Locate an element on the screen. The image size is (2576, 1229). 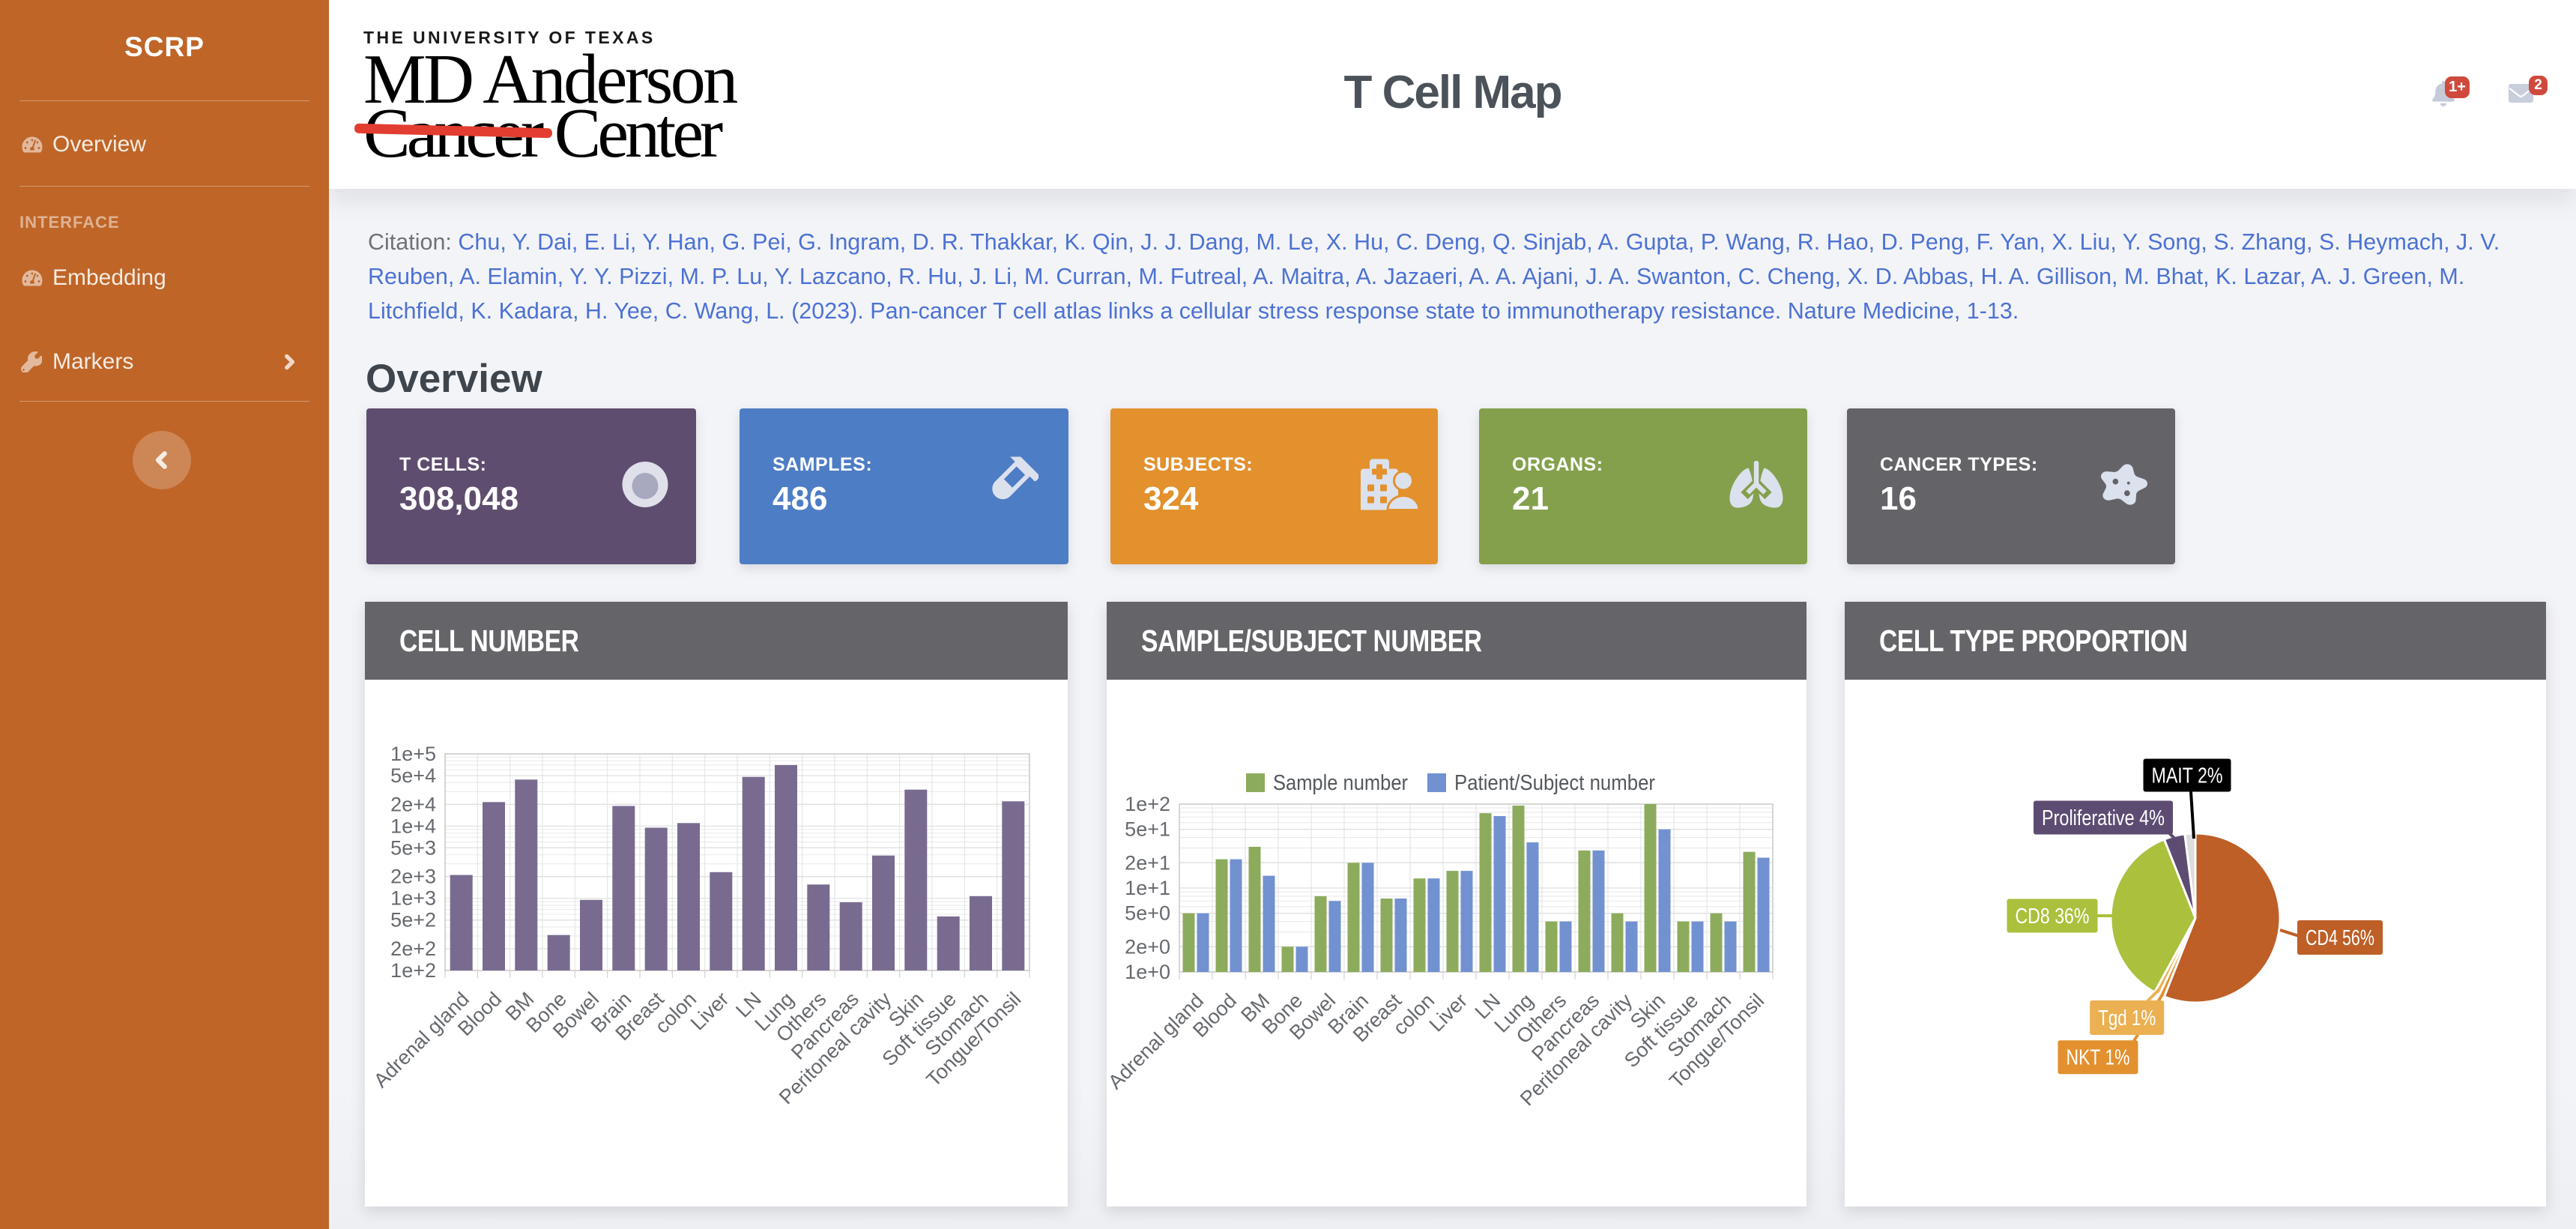
svg-text: CD4 56% is located at coordinates (2340, 938).